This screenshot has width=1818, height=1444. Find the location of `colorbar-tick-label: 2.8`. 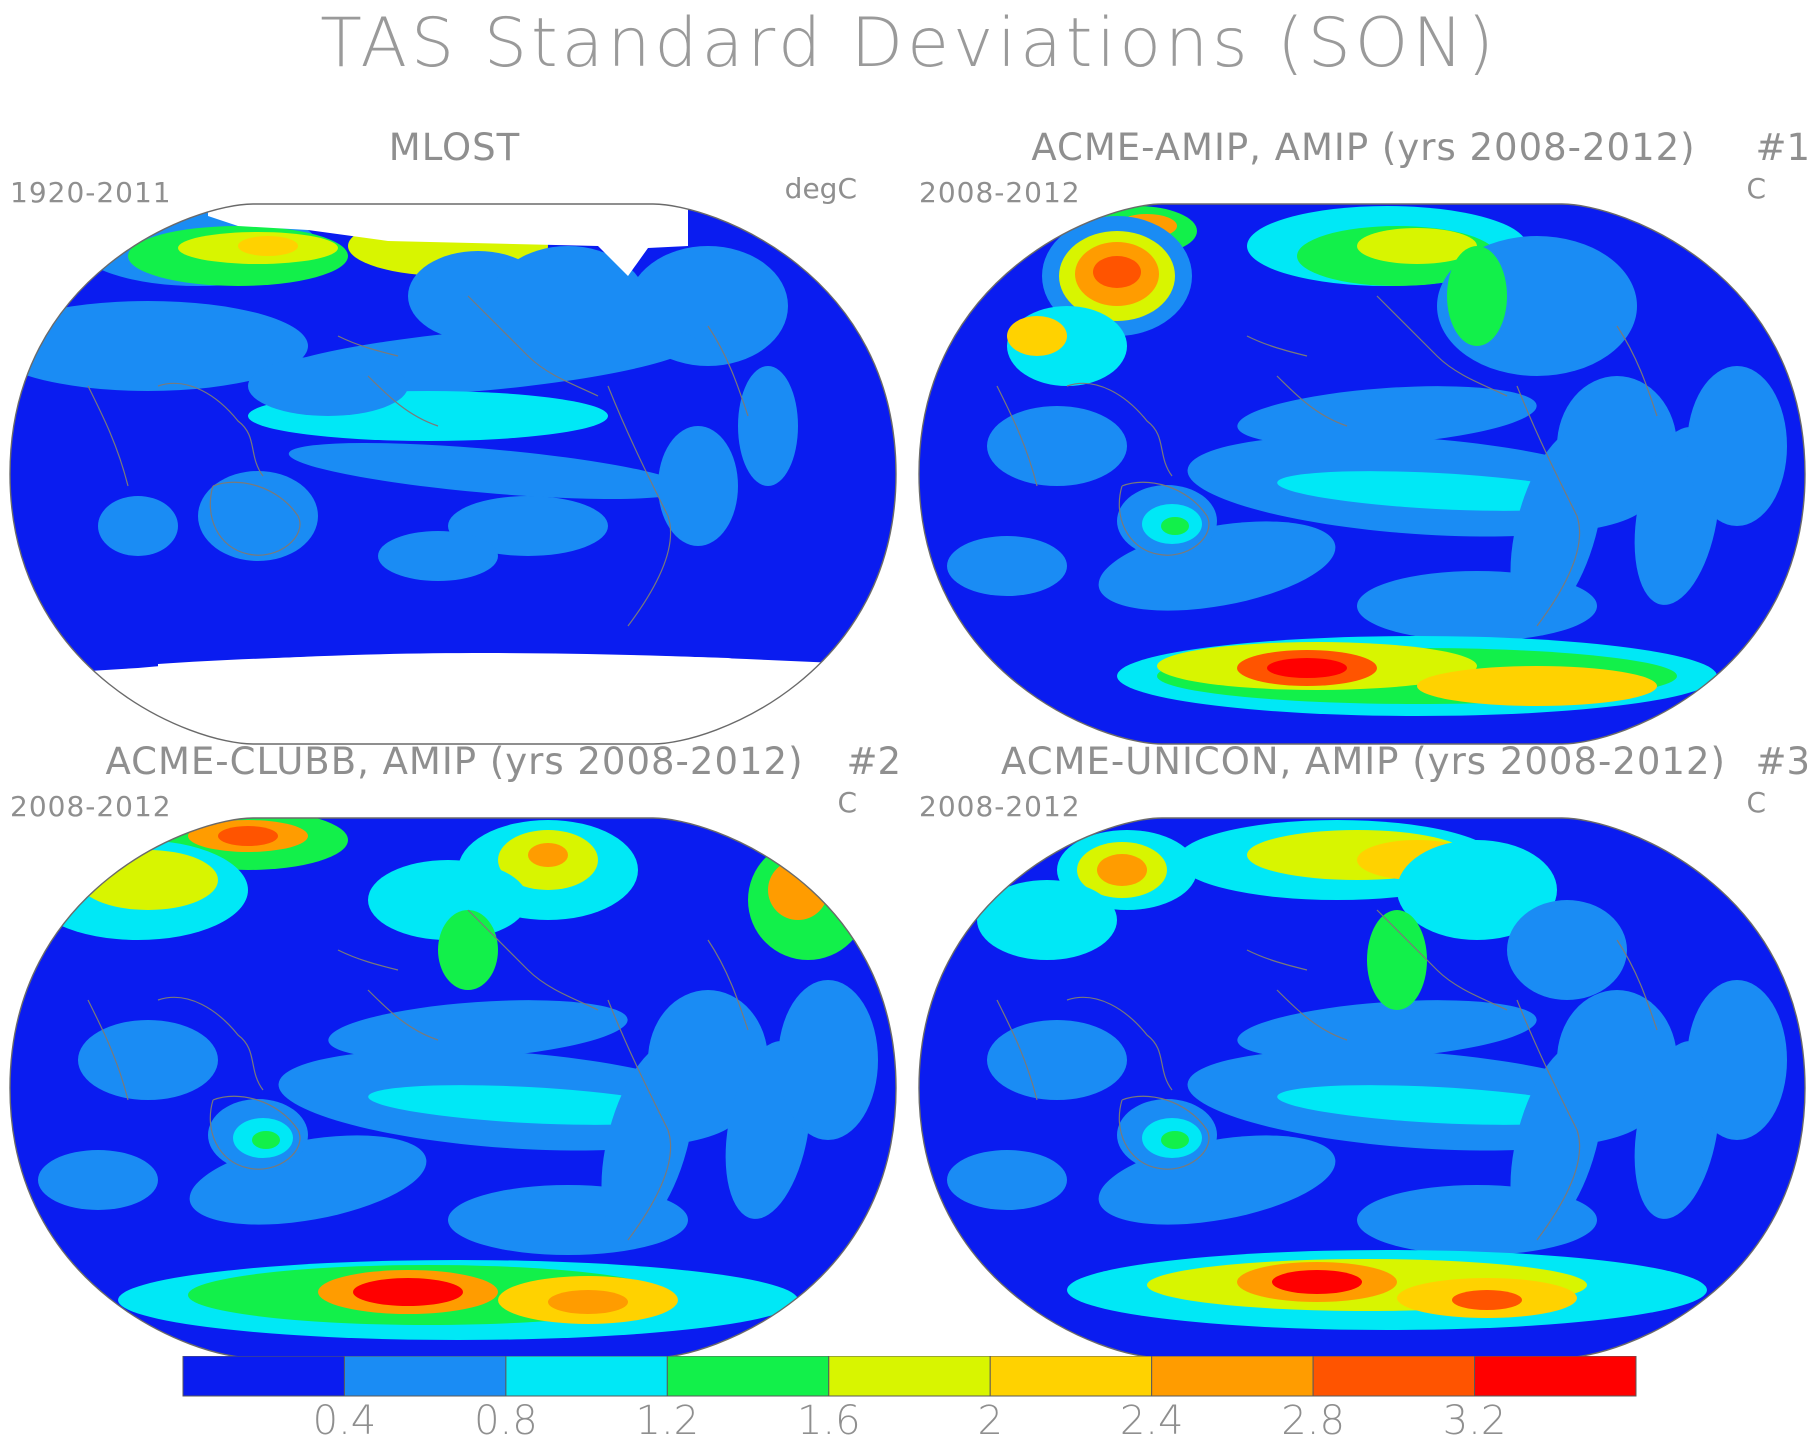

colorbar-tick-label: 2.8 is located at coordinates (1313, 1421).